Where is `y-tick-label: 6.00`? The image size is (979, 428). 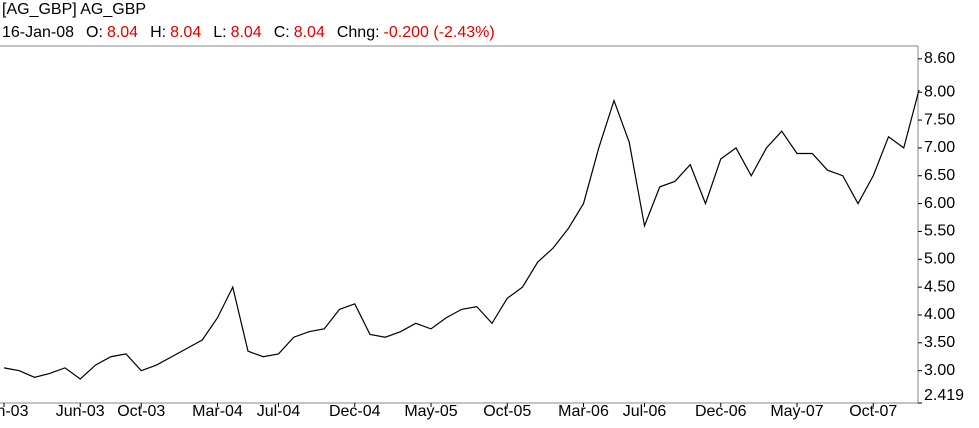 y-tick-label: 6.00 is located at coordinates (939, 203).